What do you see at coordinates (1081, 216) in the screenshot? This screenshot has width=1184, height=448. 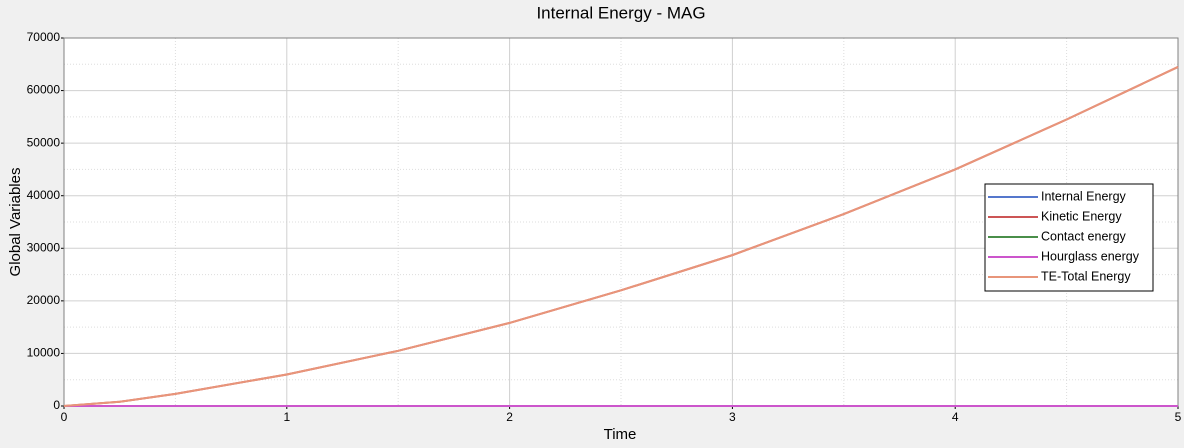 I see `legend-label: Kinetic Energy` at bounding box center [1081, 216].